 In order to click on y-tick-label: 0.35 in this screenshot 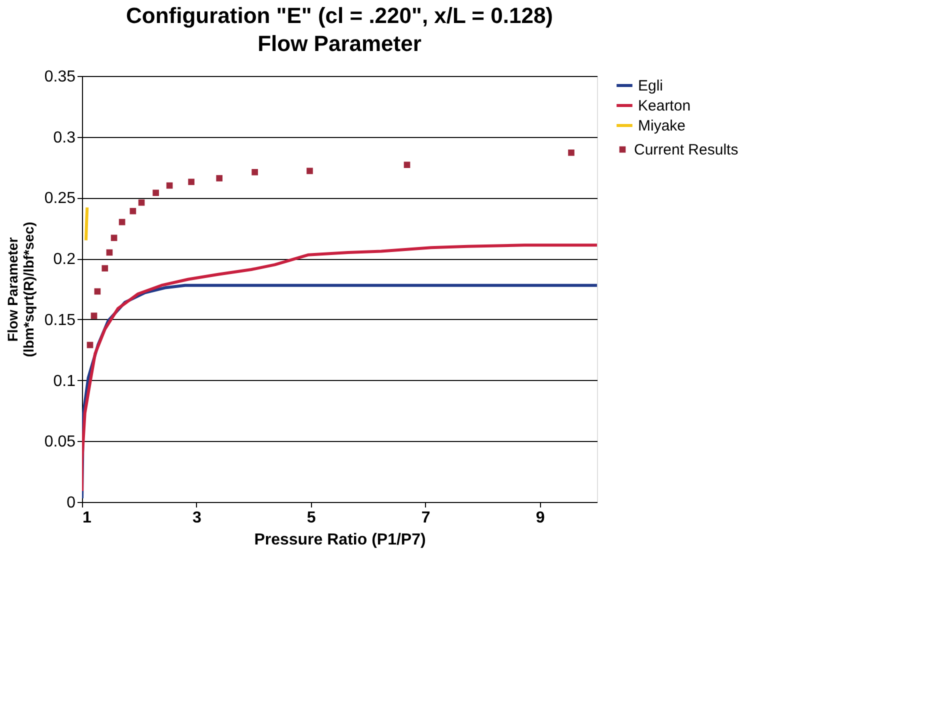, I will do `click(60, 77)`.